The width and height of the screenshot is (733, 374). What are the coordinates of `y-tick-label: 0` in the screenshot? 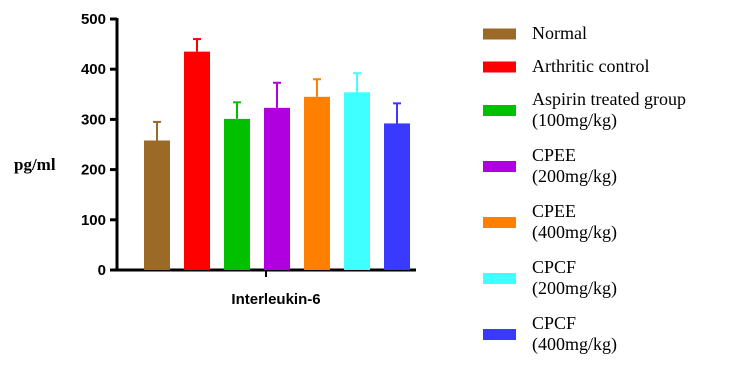 It's located at (102, 270).